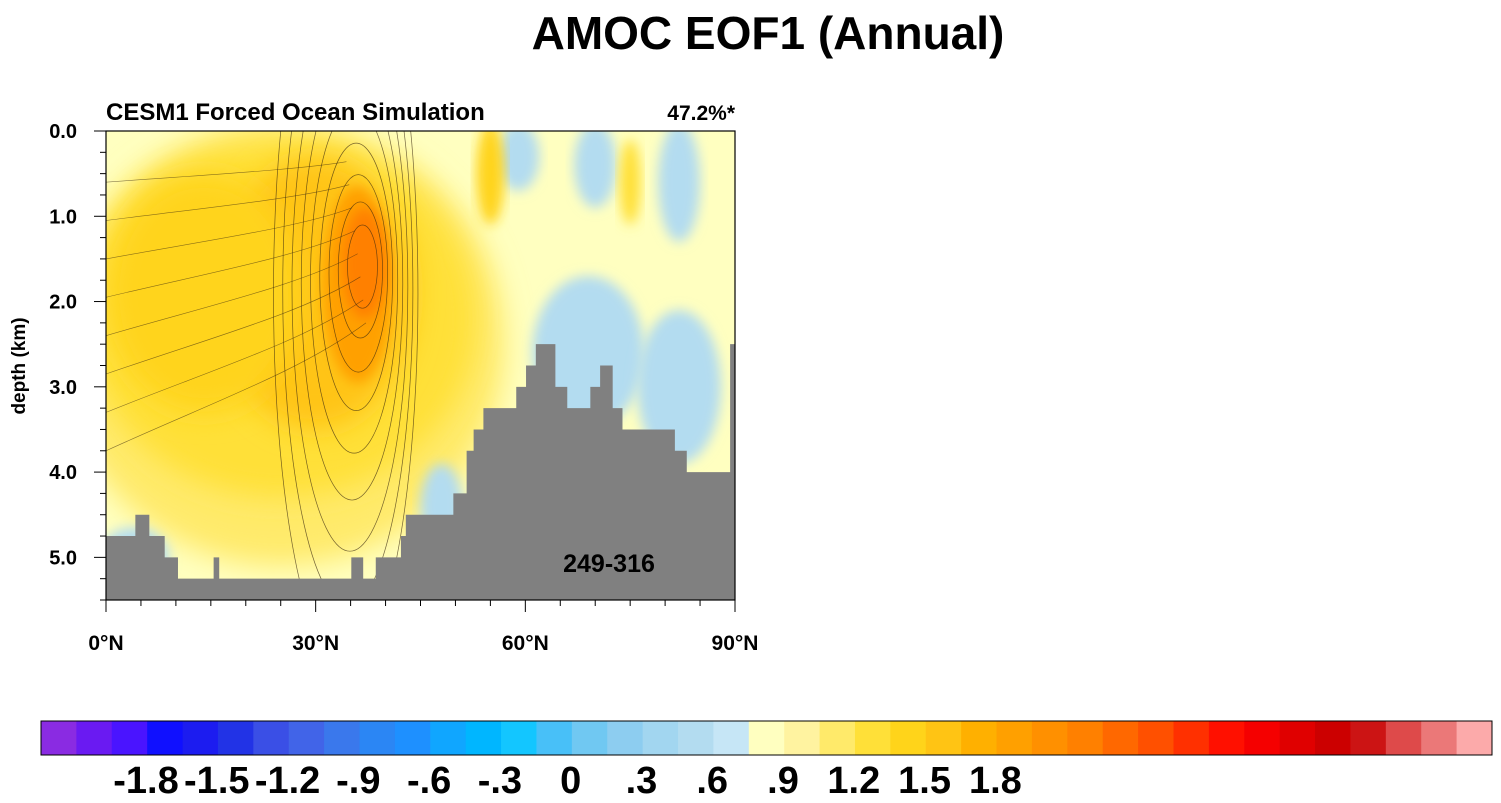 This screenshot has width=1501, height=803. Describe the element at coordinates (768, 33) in the screenshot. I see `main-title: AMOC EOF1 (Annual)` at that location.